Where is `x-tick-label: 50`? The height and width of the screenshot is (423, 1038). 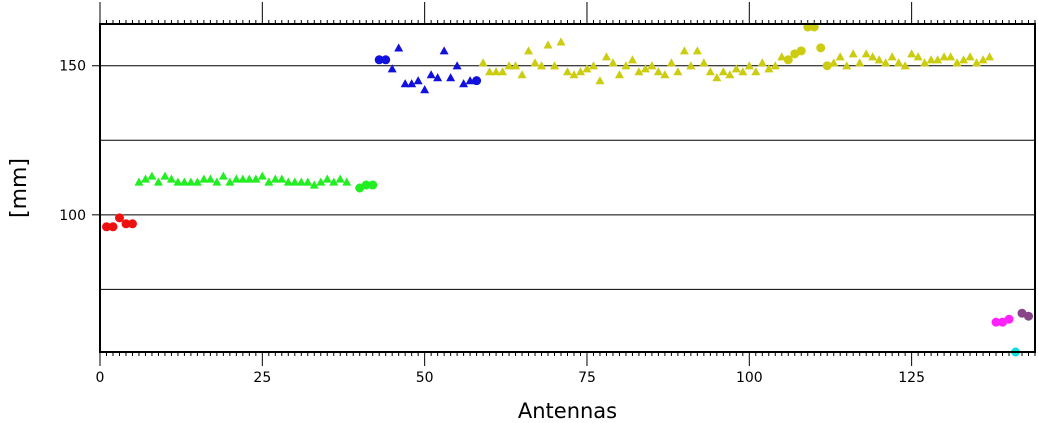 x-tick-label: 50 is located at coordinates (425, 378).